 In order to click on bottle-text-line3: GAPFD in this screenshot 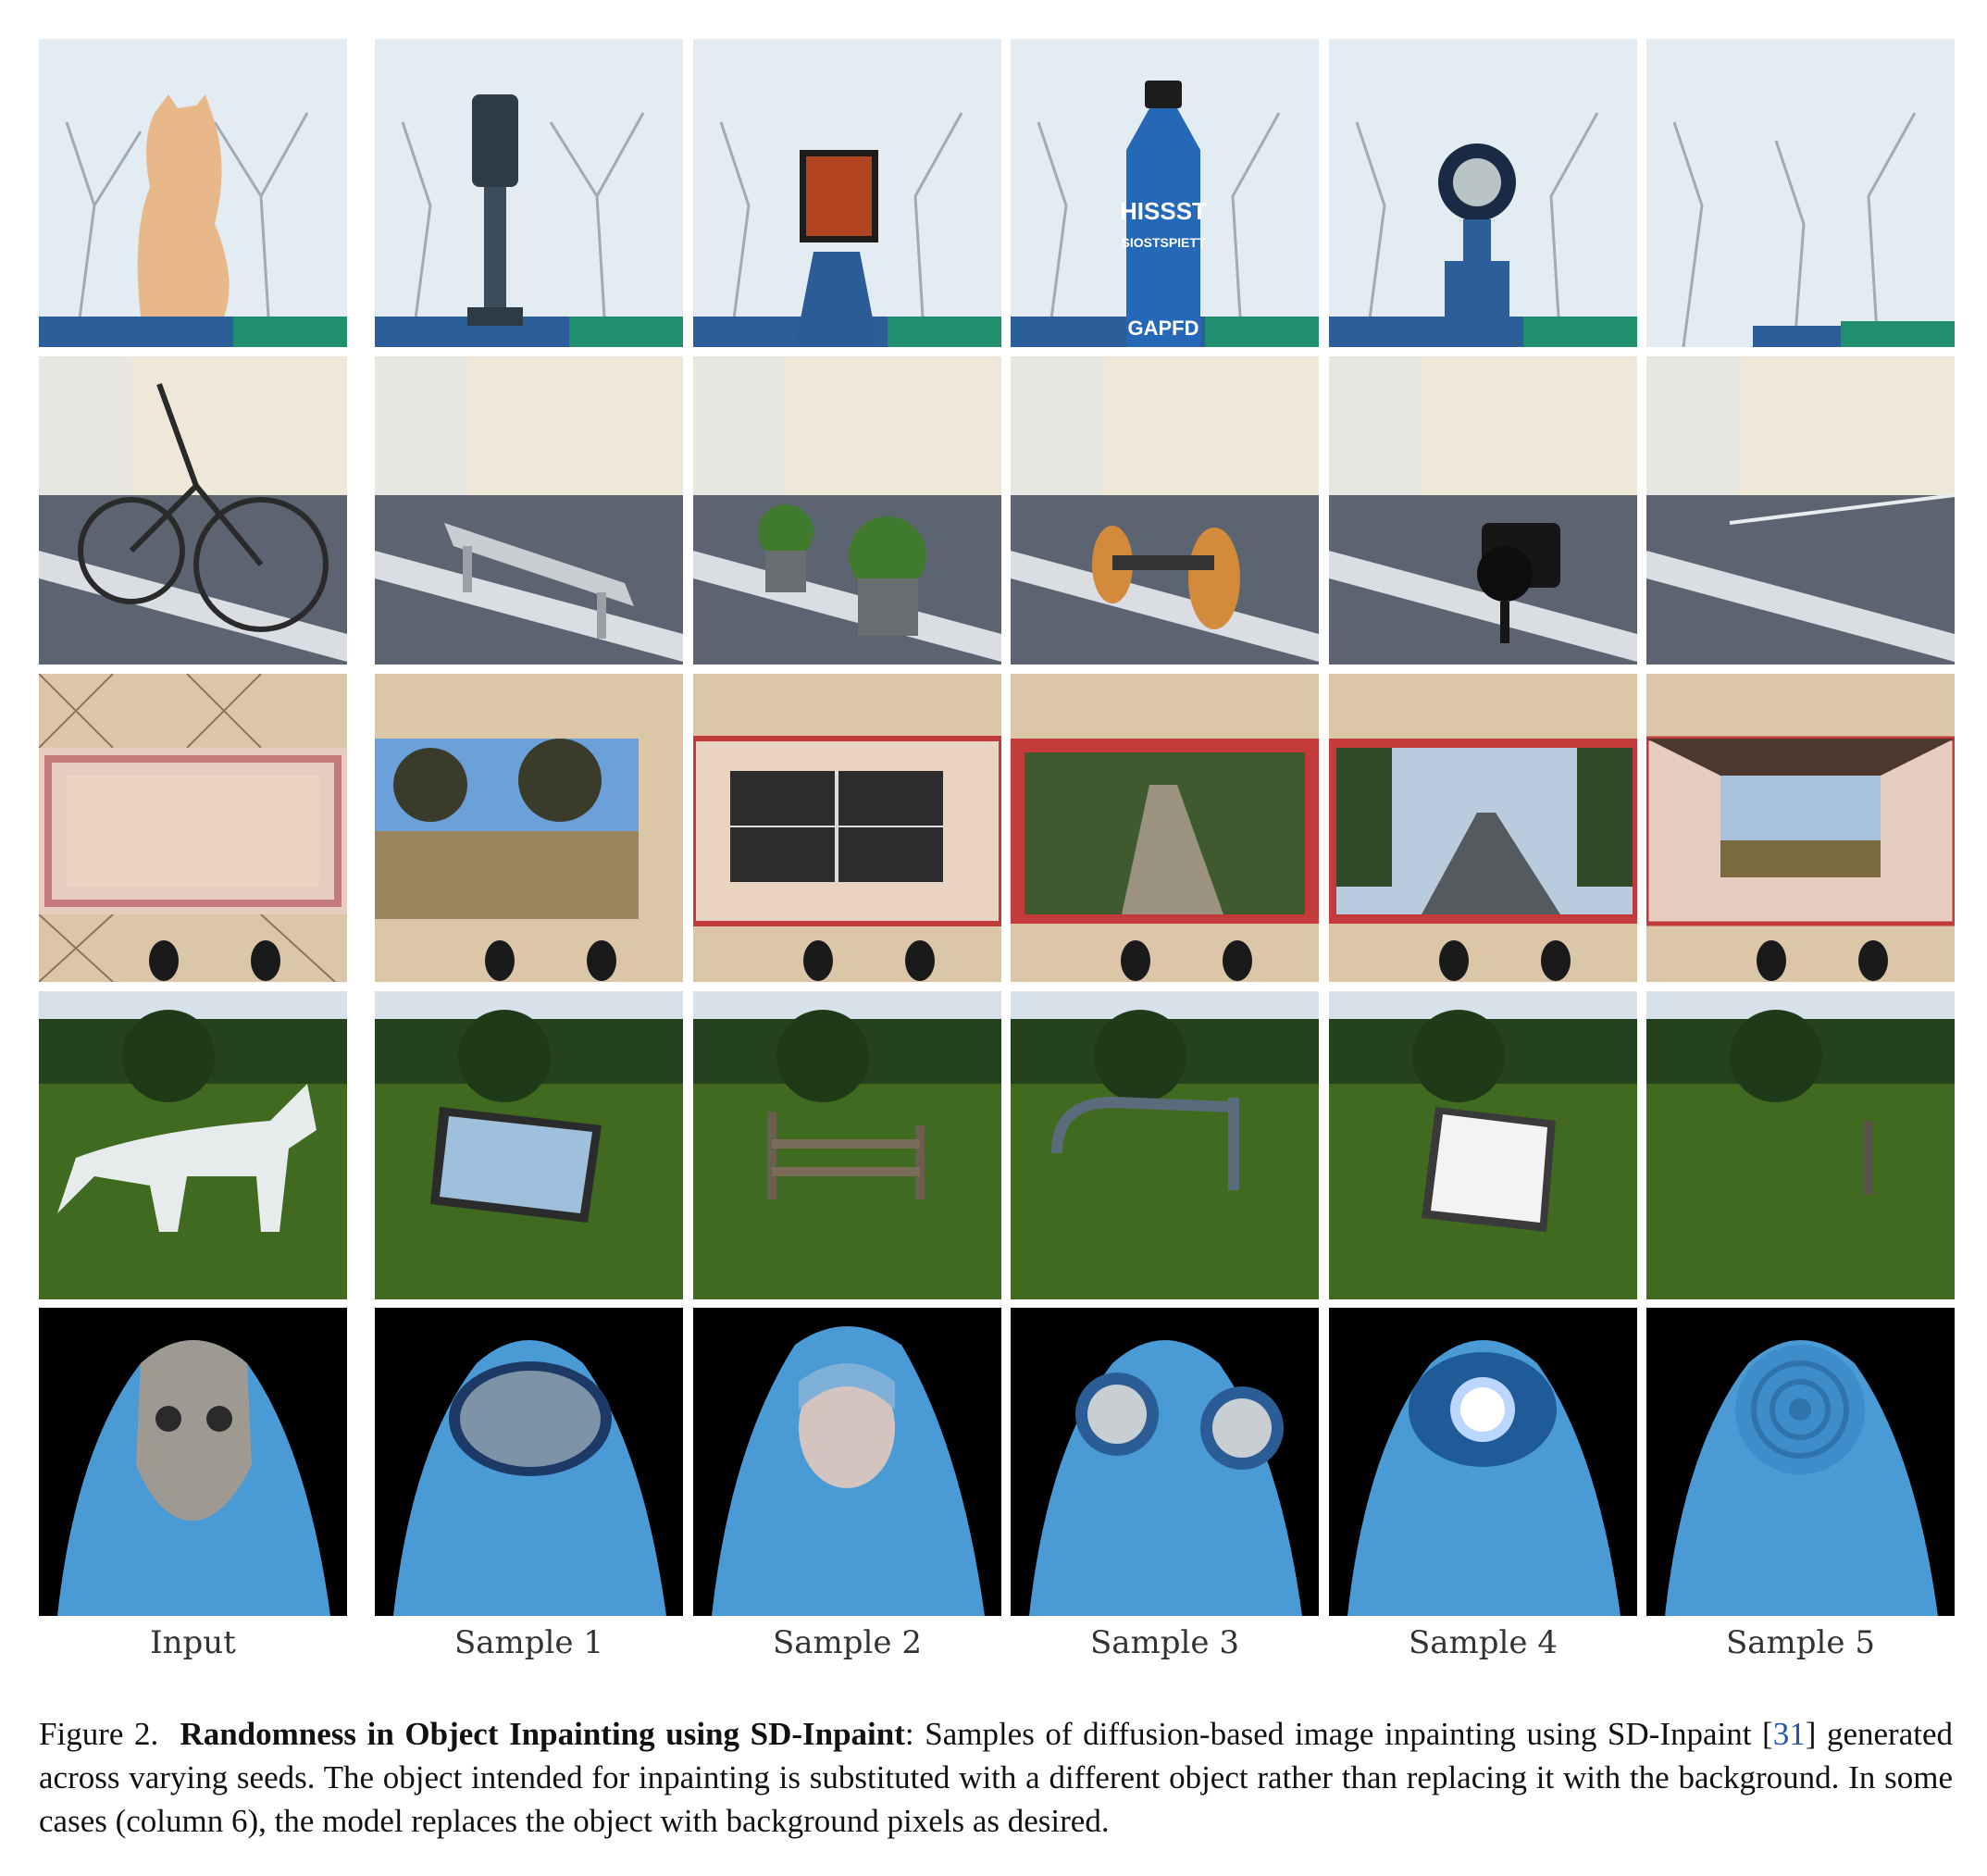, I will do `click(1163, 329)`.